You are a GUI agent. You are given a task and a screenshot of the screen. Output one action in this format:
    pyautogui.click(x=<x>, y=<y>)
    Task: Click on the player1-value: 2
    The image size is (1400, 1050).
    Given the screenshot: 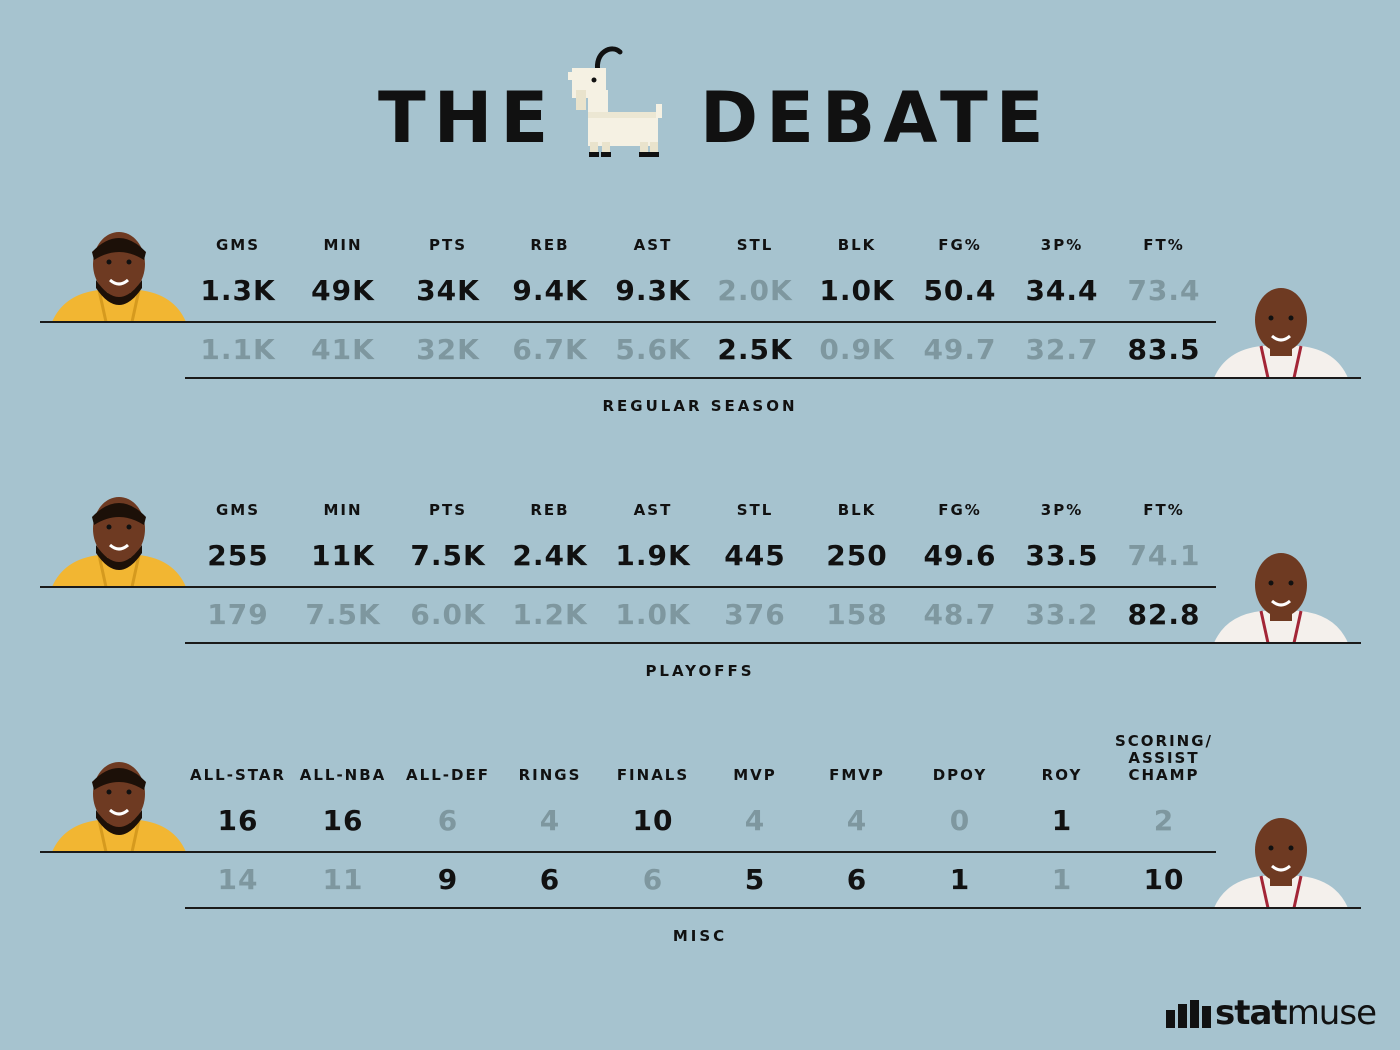 What is the action you would take?
    pyautogui.click(x=1164, y=820)
    